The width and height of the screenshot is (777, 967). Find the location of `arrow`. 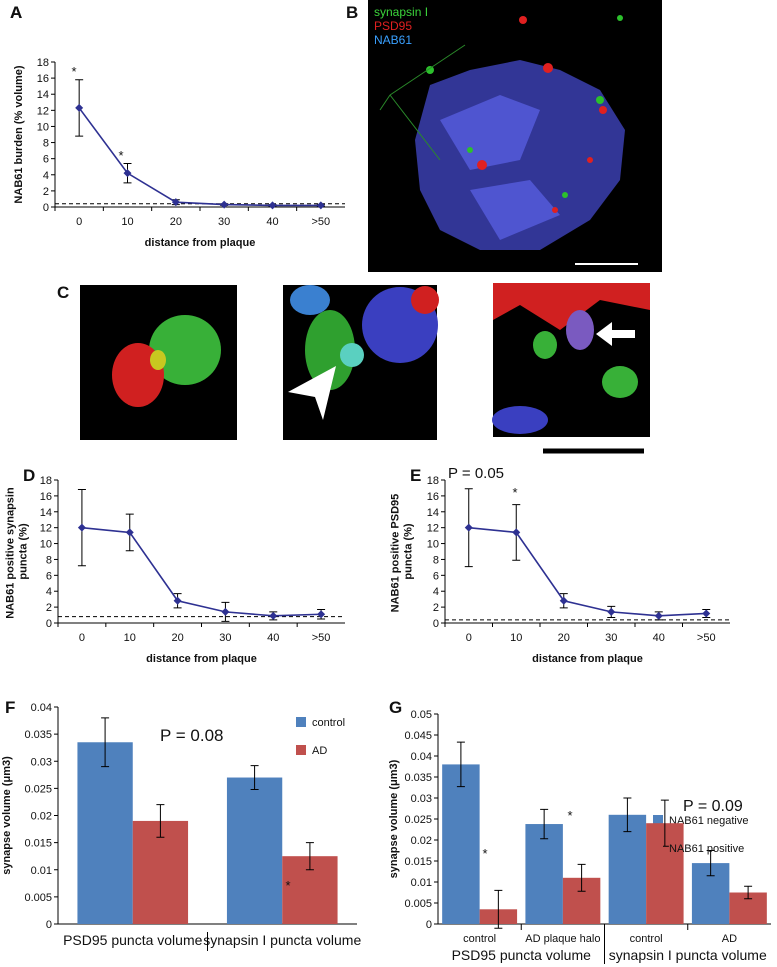

arrow is located at coordinates (615, 334).